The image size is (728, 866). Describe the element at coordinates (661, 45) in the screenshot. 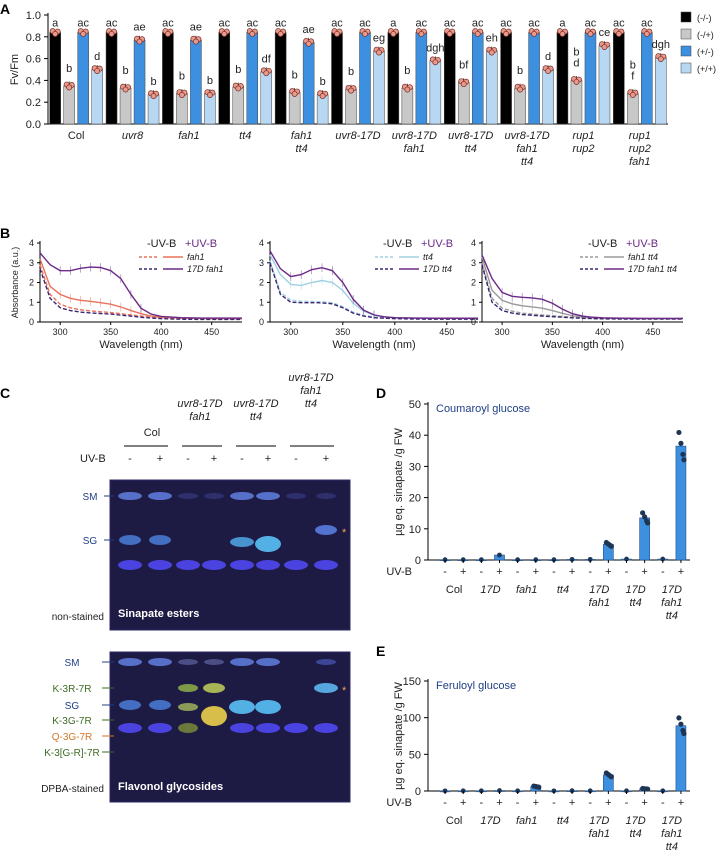

I see `a-significance-letter: dgh` at that location.